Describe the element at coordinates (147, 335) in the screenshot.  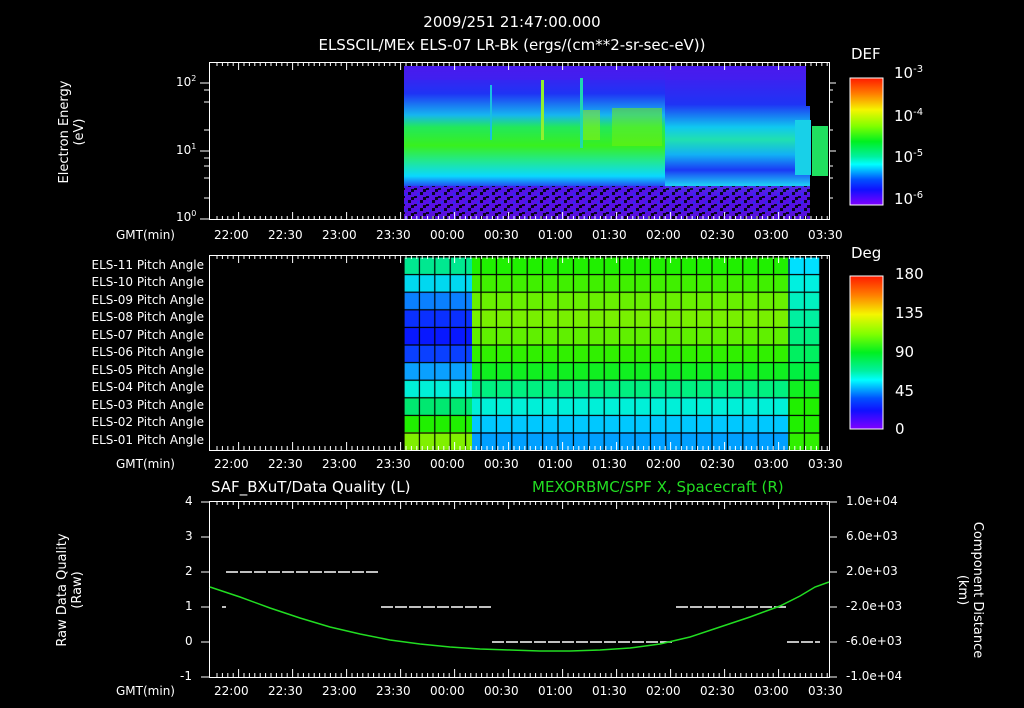
I see `pitch-row-label: ELS-07 Pitch Angle` at that location.